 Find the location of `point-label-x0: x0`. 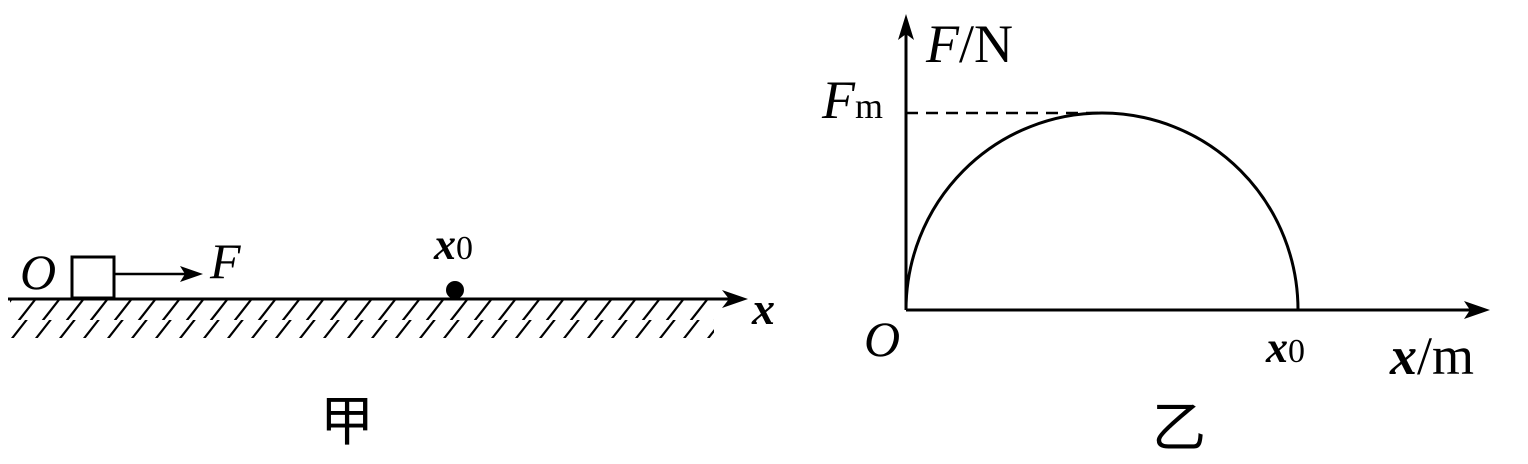

point-label-x0: x0 is located at coordinates (453, 244).